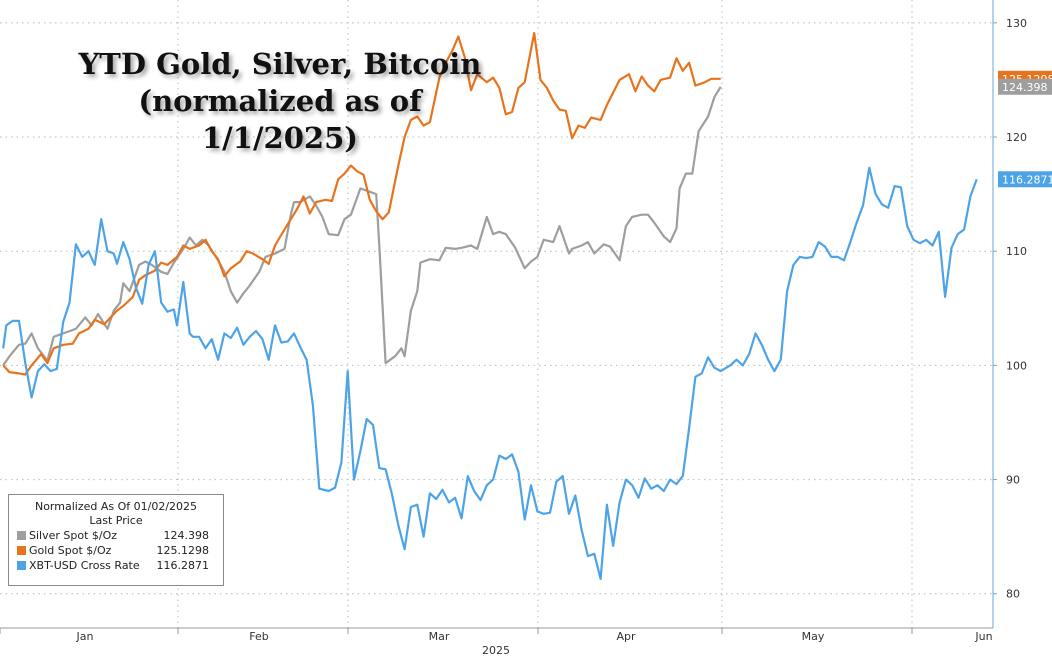  What do you see at coordinates (983, 636) in the screenshot?
I see `x-tick-label-jun: Jun` at bounding box center [983, 636].